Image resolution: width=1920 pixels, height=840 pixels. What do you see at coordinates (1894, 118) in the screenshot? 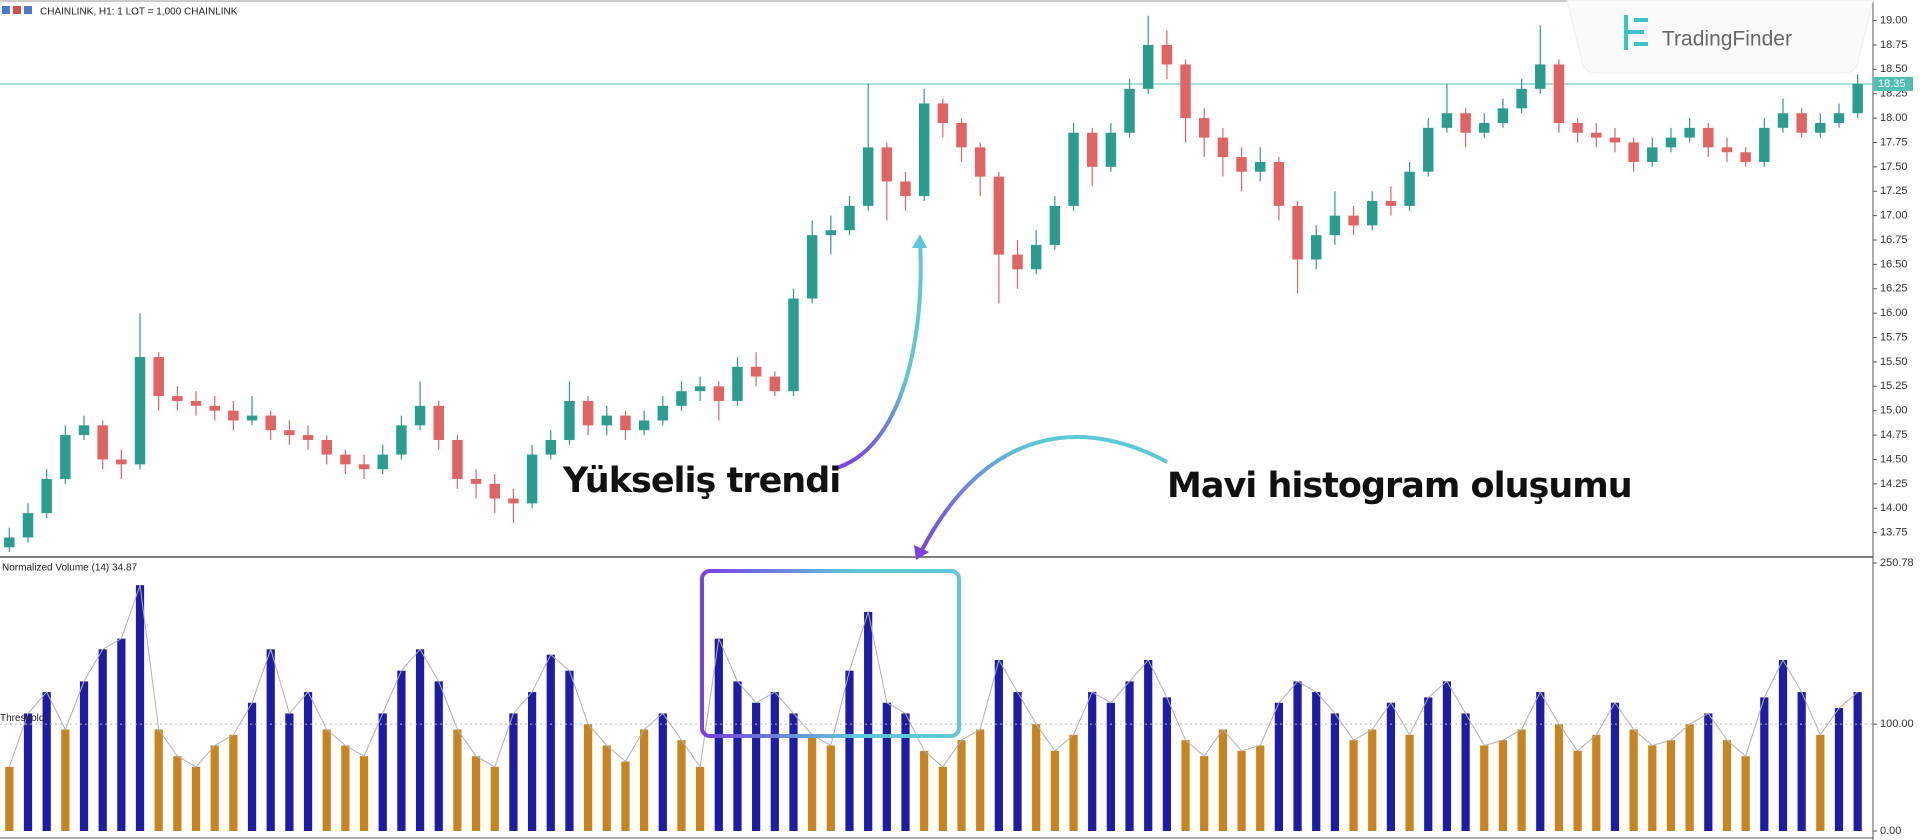
I see `y-tick-label: 18.00` at bounding box center [1894, 118].